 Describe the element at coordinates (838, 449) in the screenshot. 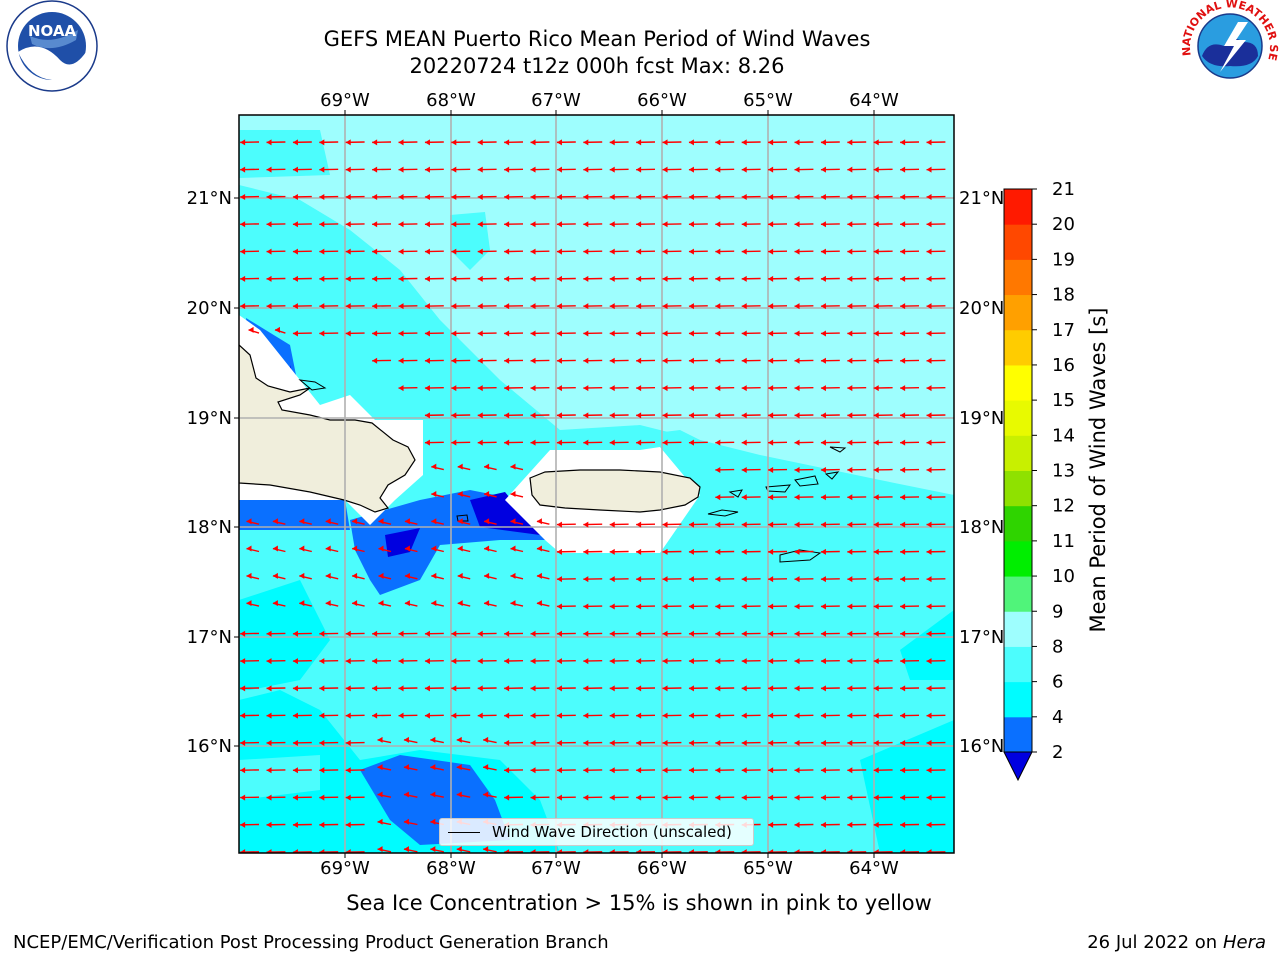

I see `island-anegada` at that location.